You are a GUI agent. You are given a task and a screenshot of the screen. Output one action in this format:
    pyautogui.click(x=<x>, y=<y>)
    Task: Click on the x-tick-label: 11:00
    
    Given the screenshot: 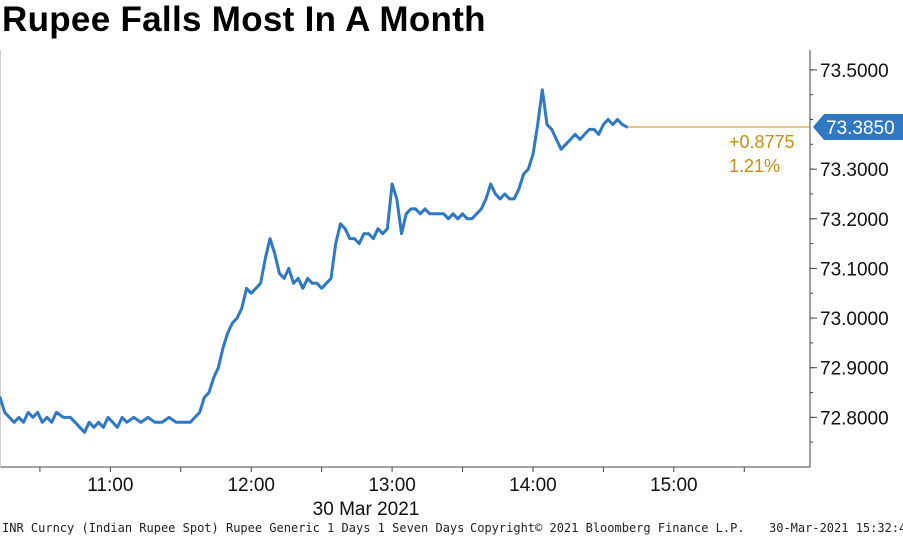 What is the action you would take?
    pyautogui.click(x=110, y=485)
    